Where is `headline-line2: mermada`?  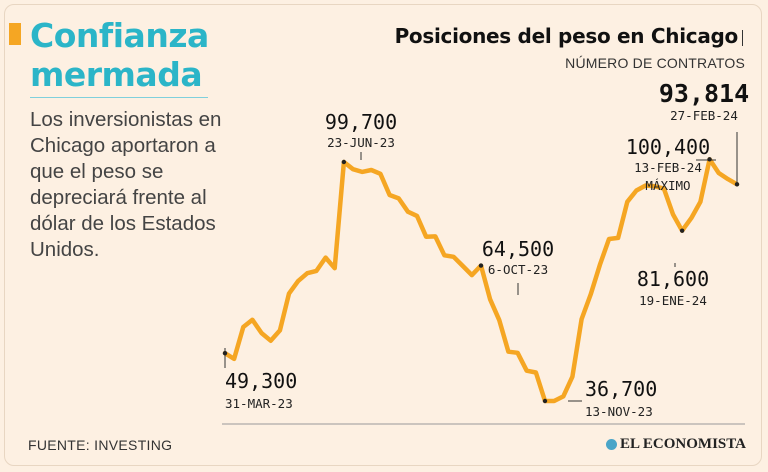 headline-line2: mermada is located at coordinates (116, 74).